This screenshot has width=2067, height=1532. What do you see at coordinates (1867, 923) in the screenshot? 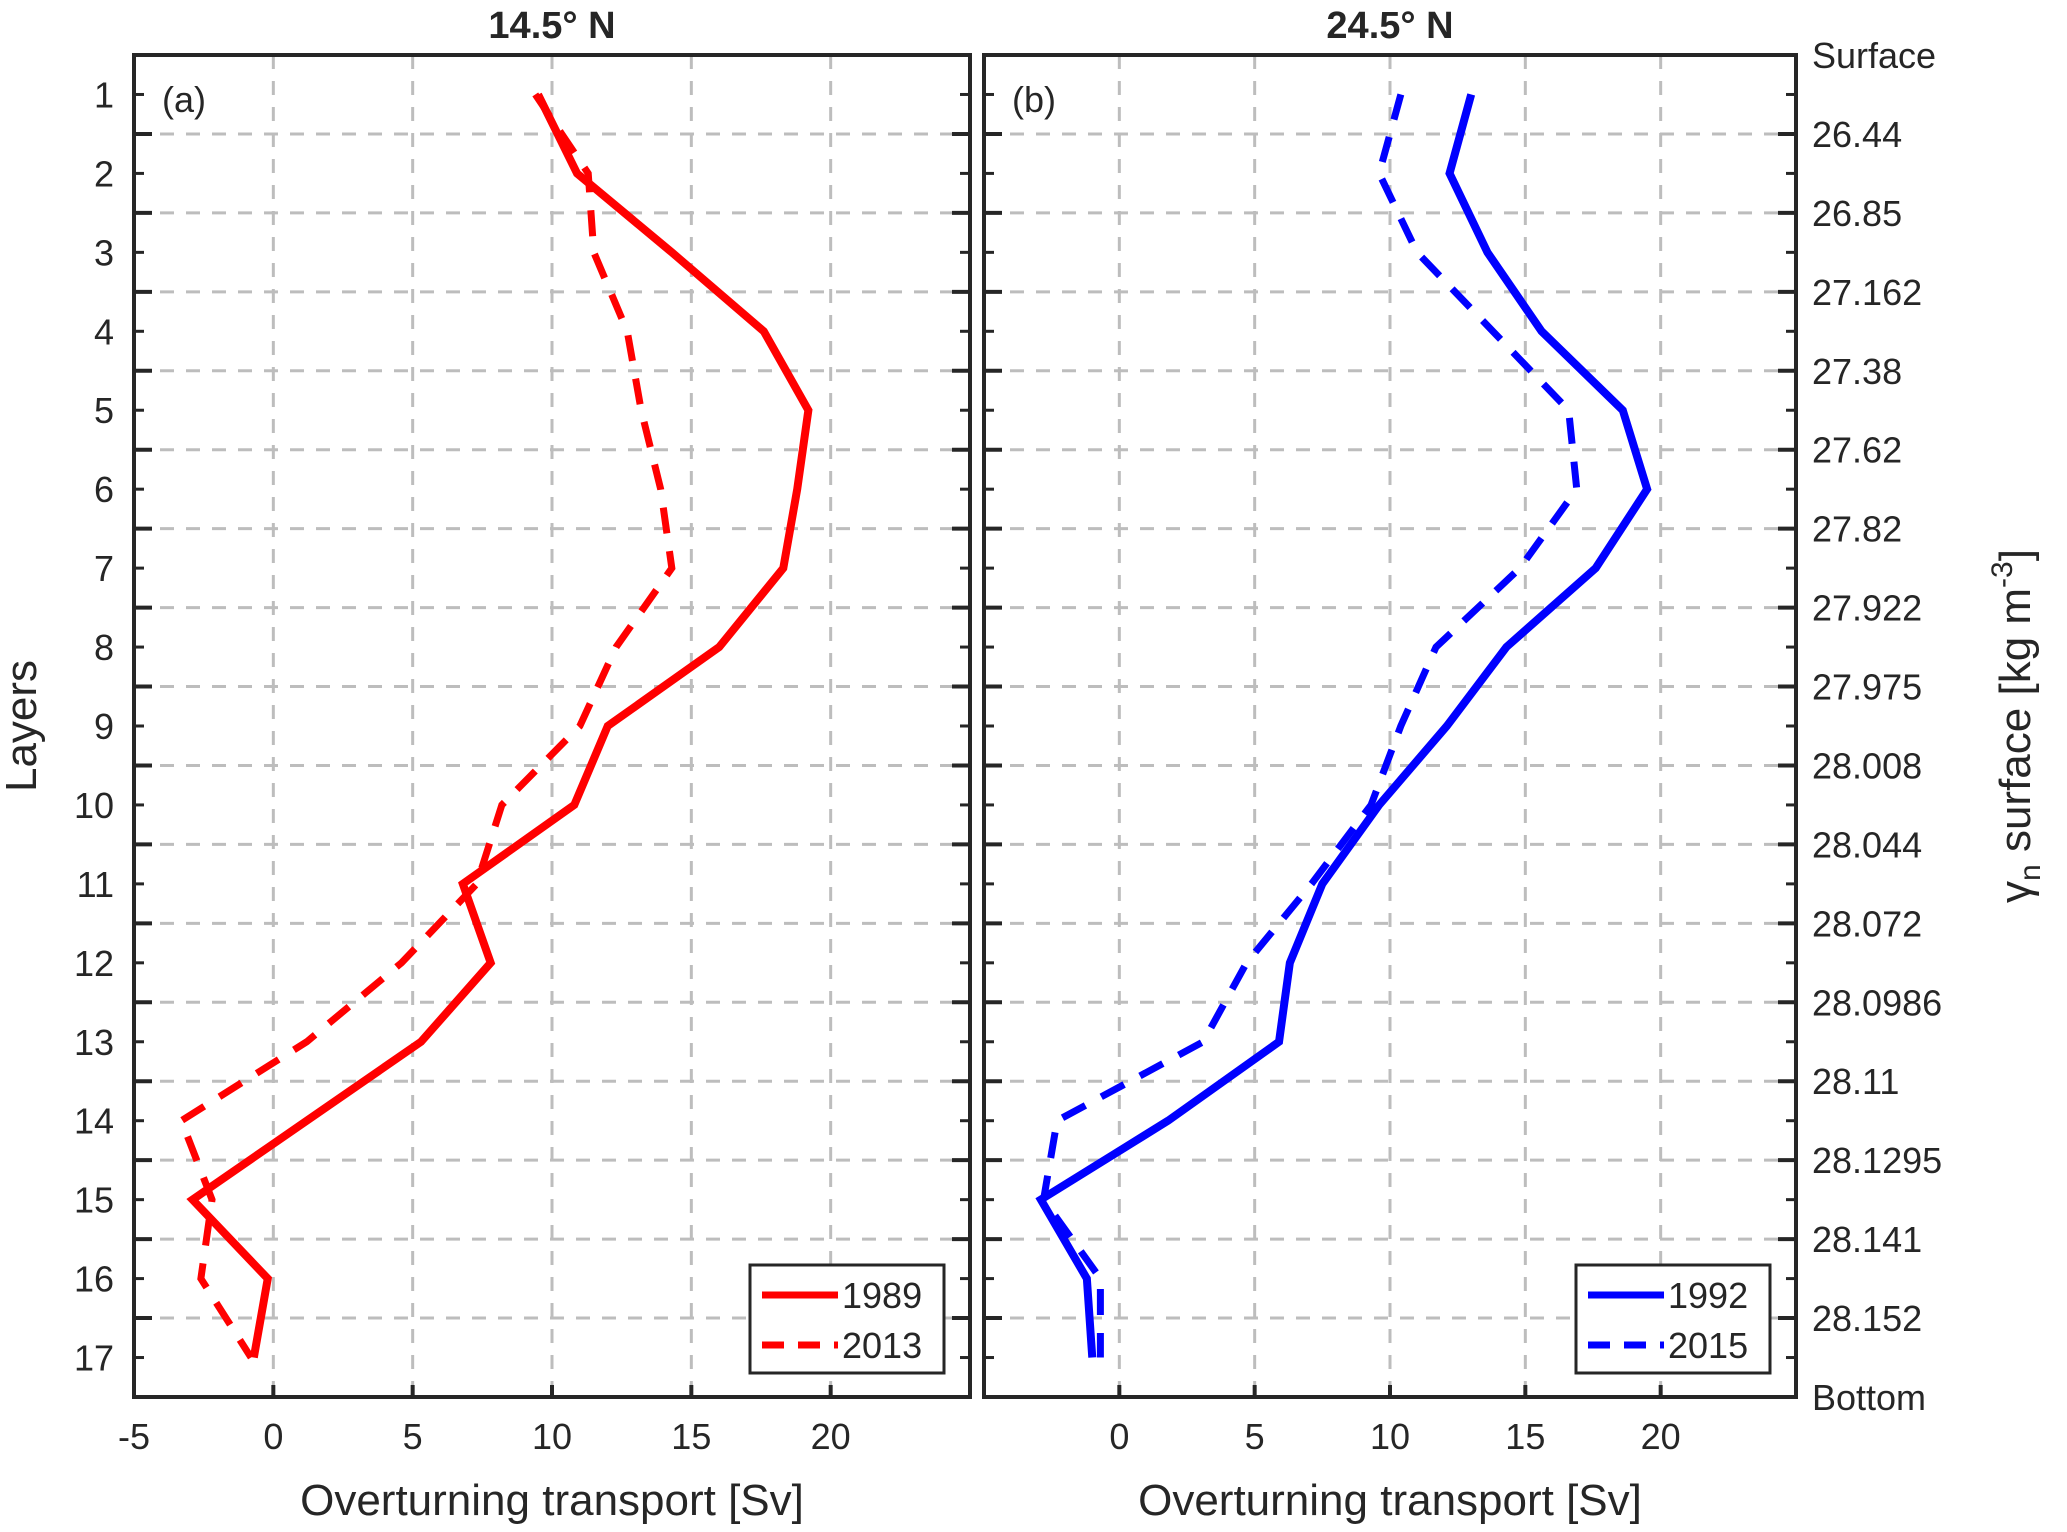
I see `right-y-tick-label: 28.072` at bounding box center [1867, 923].